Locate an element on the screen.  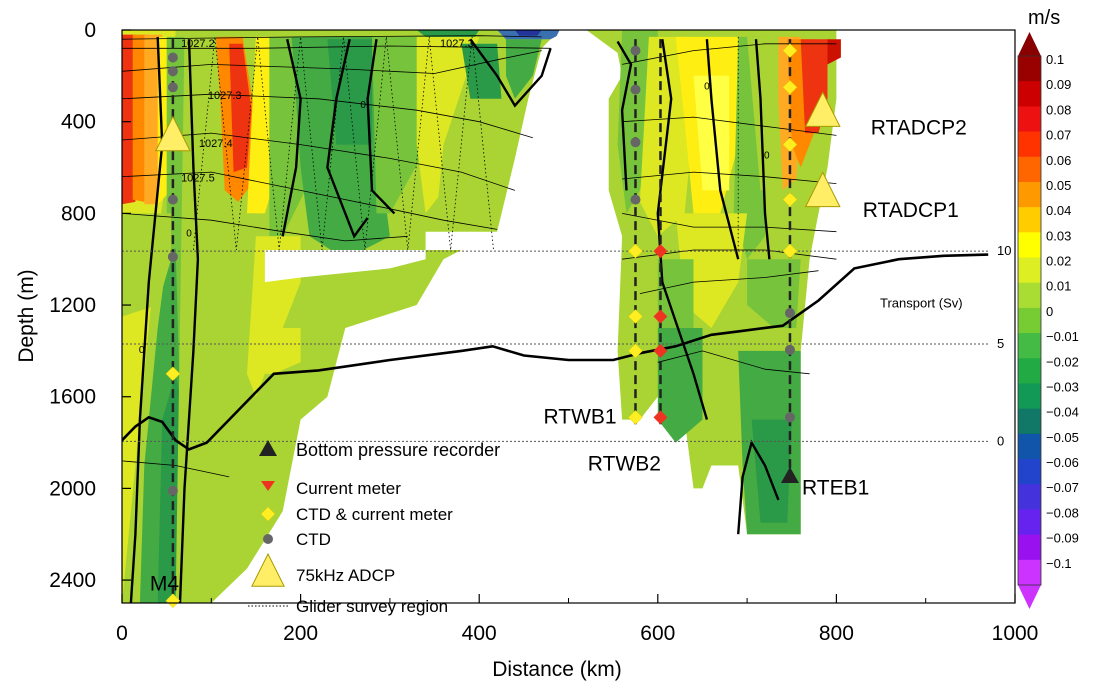
y-tick-label: 400 is located at coordinates (78, 122).